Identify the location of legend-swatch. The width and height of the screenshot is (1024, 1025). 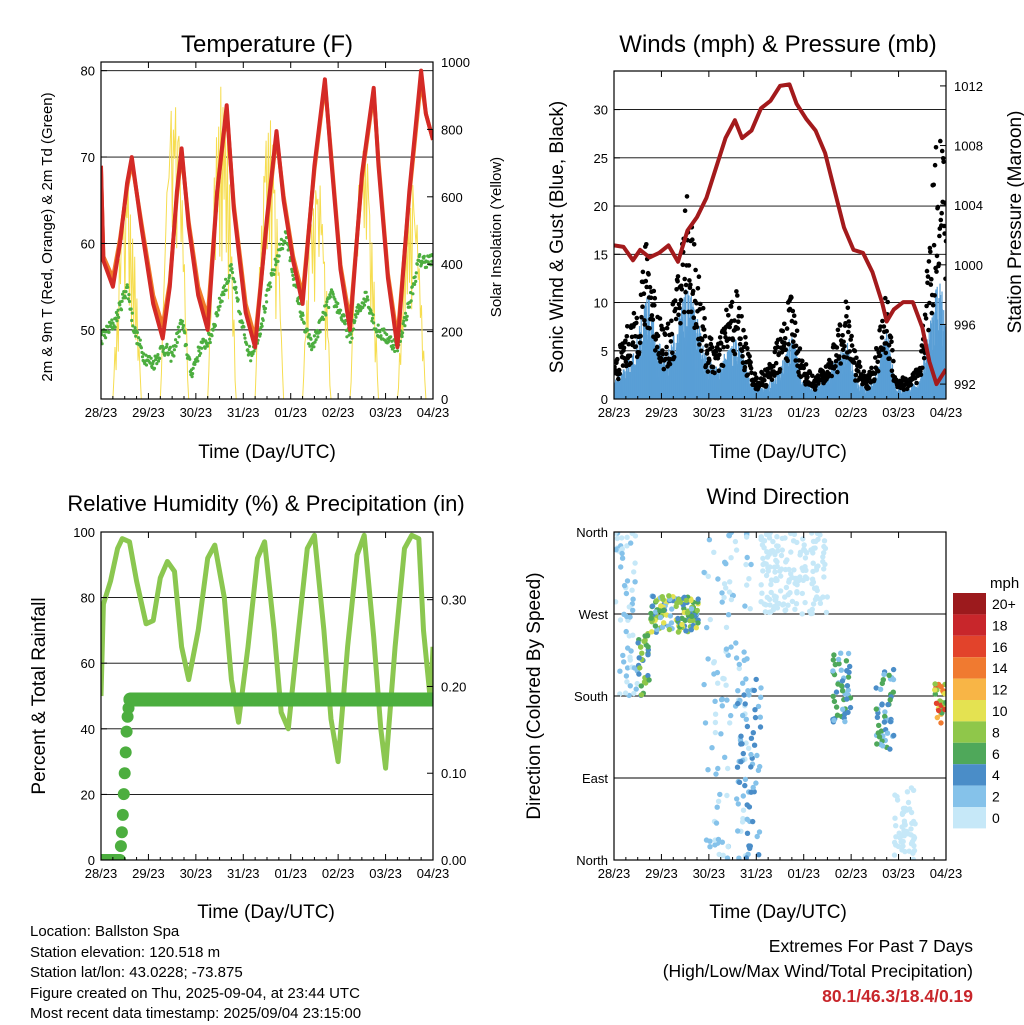
(969, 668).